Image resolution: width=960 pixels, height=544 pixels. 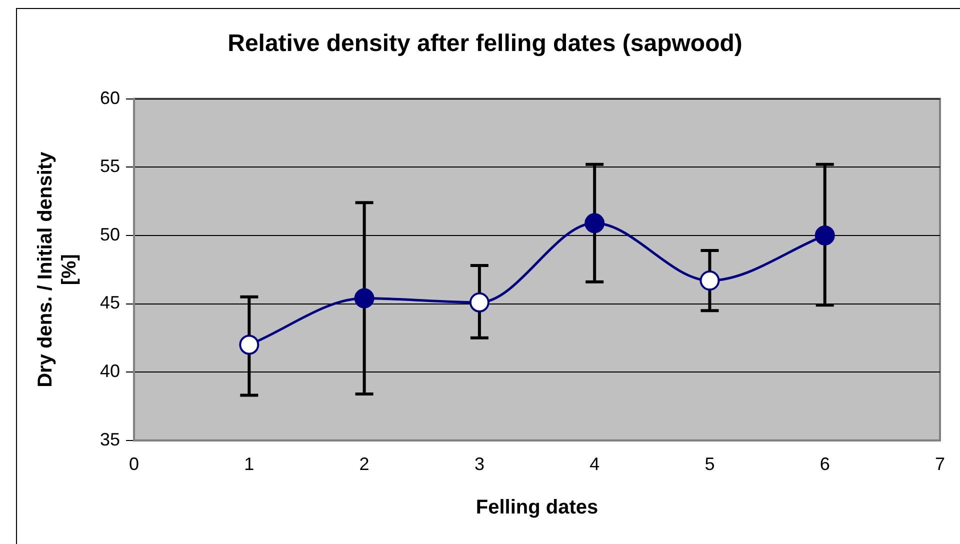 I want to click on x-tick-label: 2, so click(x=364, y=464).